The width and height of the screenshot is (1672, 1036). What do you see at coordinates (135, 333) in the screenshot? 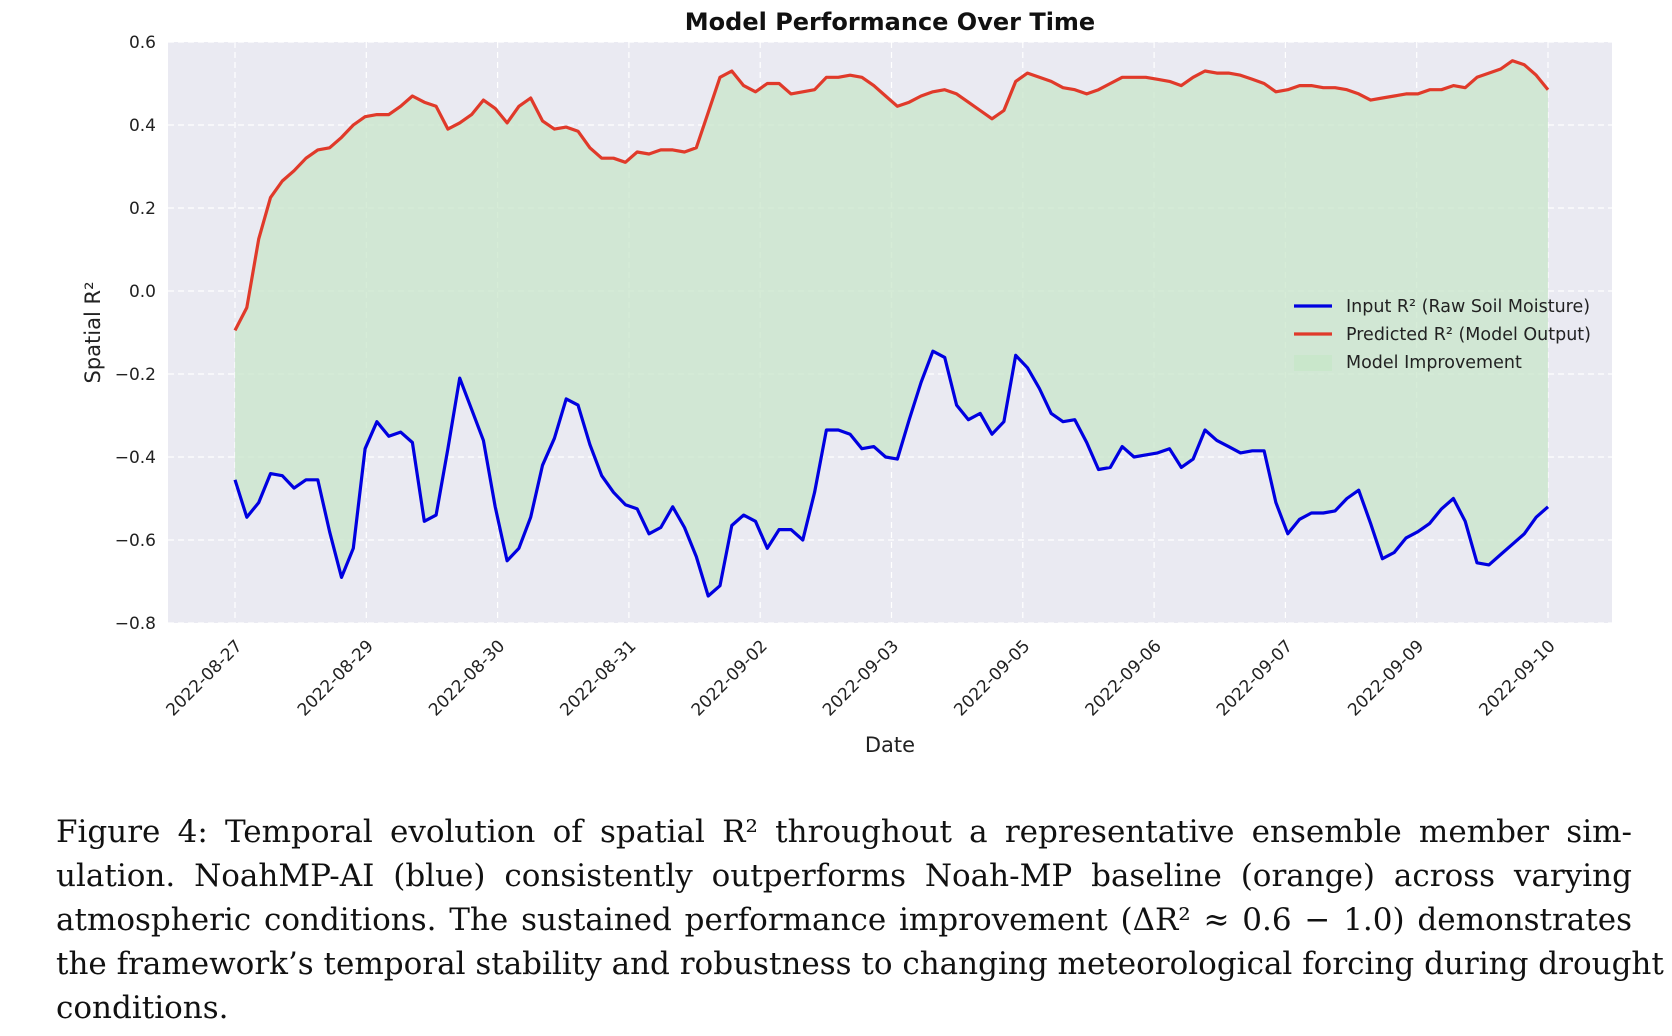
I see `y-axis-ticks: −0.8 −0.6 −0.4 −0.2 0.0 0.2 0.4 0.6` at bounding box center [135, 333].